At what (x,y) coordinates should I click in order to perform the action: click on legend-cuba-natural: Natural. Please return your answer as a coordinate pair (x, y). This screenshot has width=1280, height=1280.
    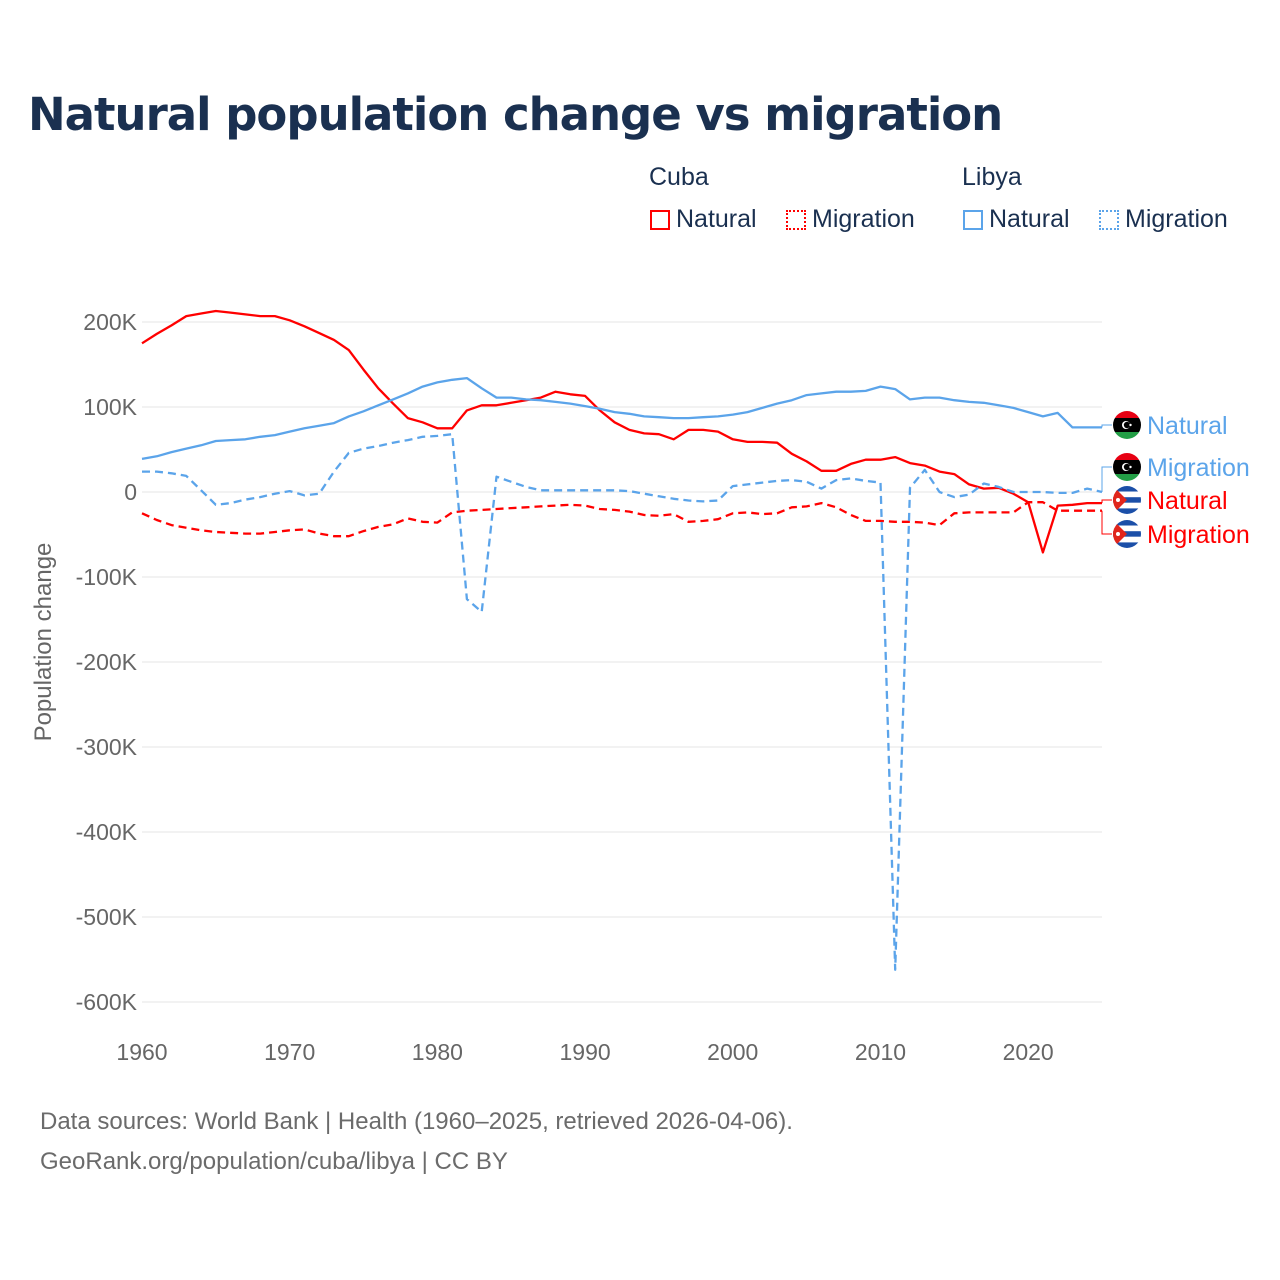
    Looking at the image, I should click on (703, 219).